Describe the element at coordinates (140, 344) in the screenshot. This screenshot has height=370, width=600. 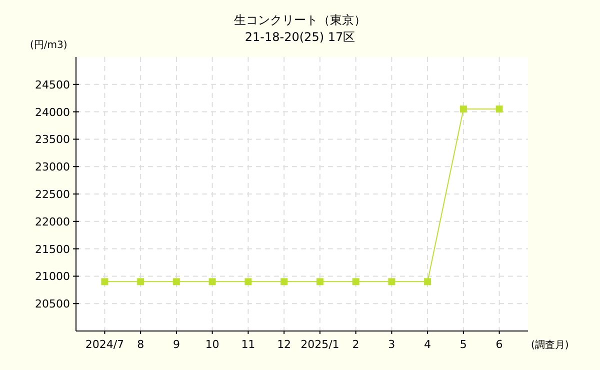
I see `x-tick-label: 8` at that location.